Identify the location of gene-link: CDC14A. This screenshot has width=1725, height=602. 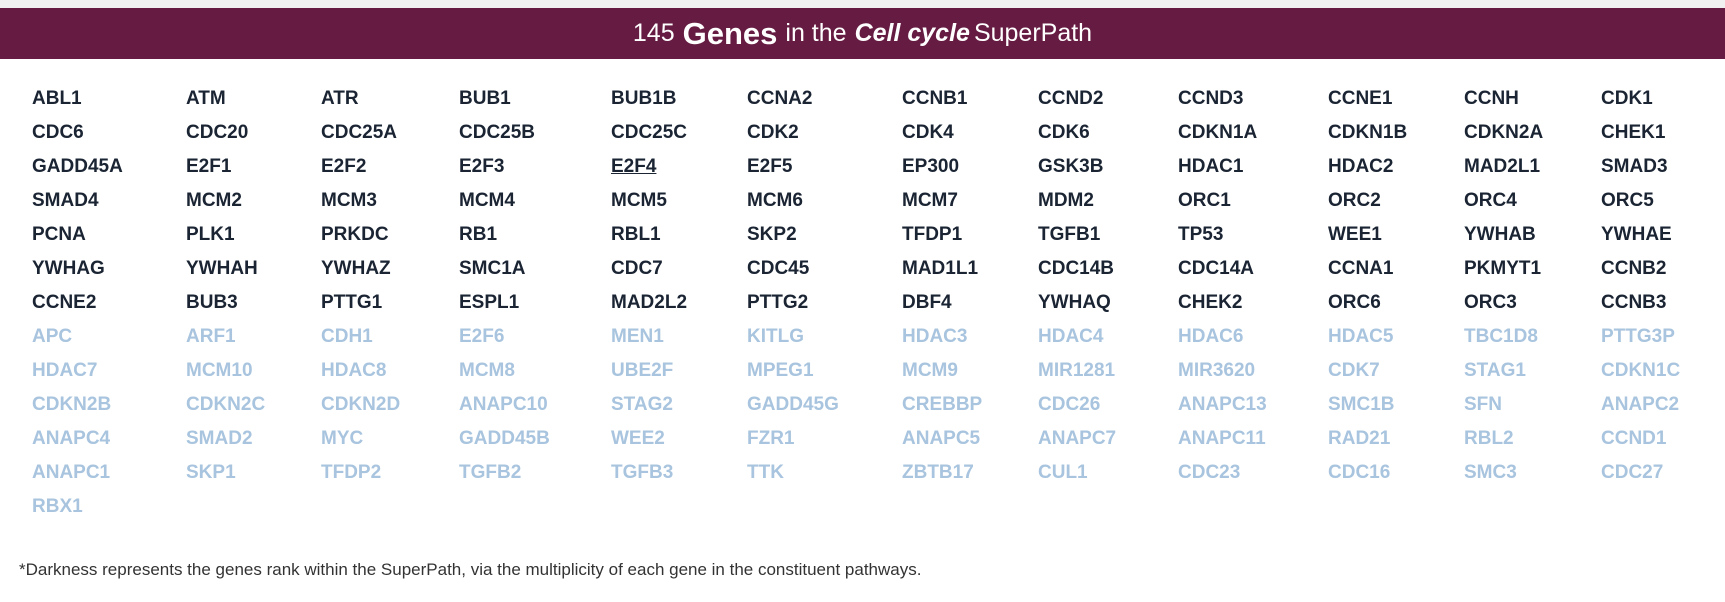
(1216, 268).